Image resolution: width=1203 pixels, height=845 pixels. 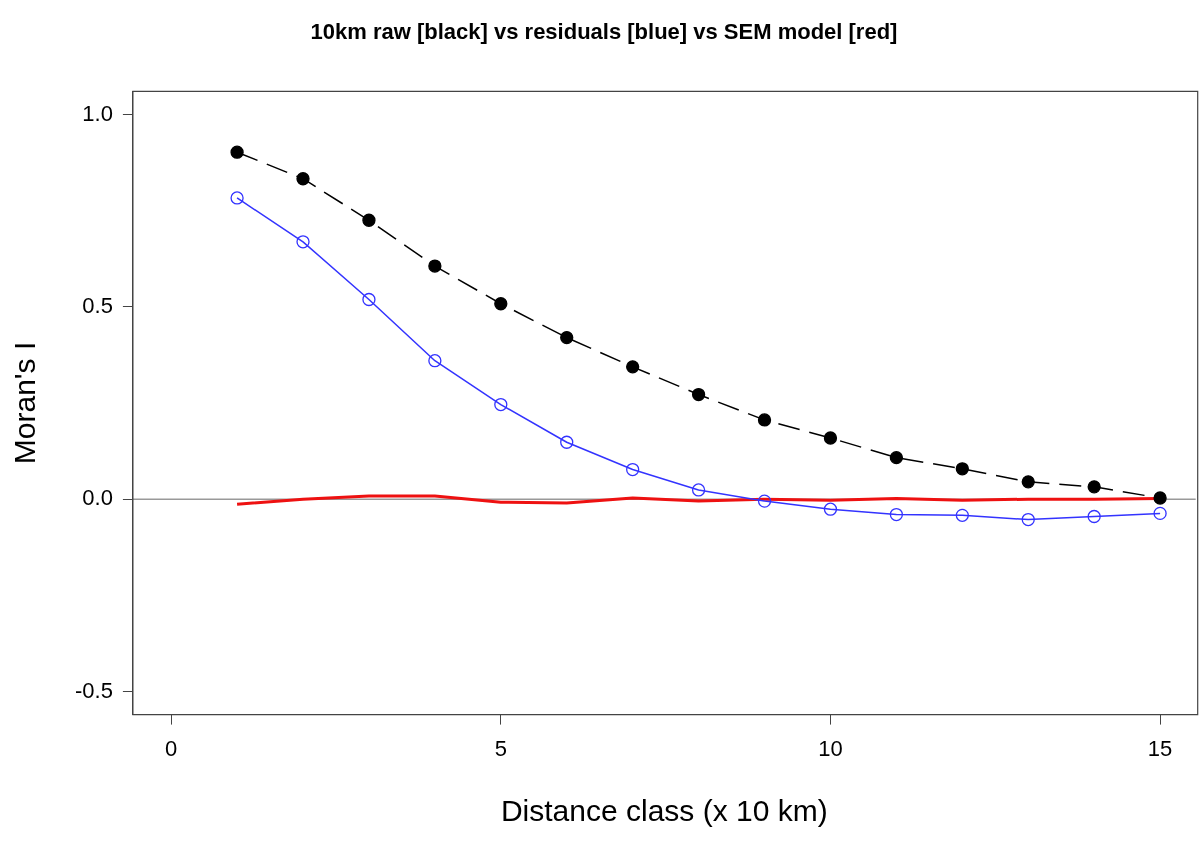 What do you see at coordinates (93, 690) in the screenshot?
I see `y-tick-label: -0.5` at bounding box center [93, 690].